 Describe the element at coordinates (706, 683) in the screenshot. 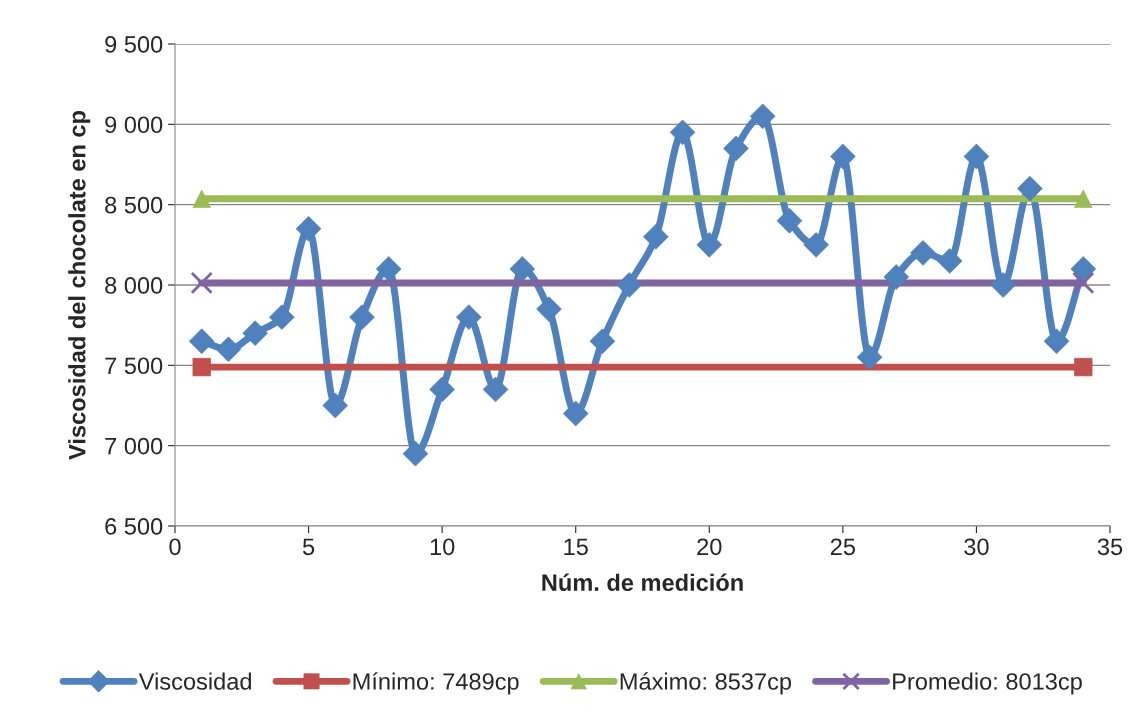

I see `legend-label: Máximo: 8537cp` at that location.